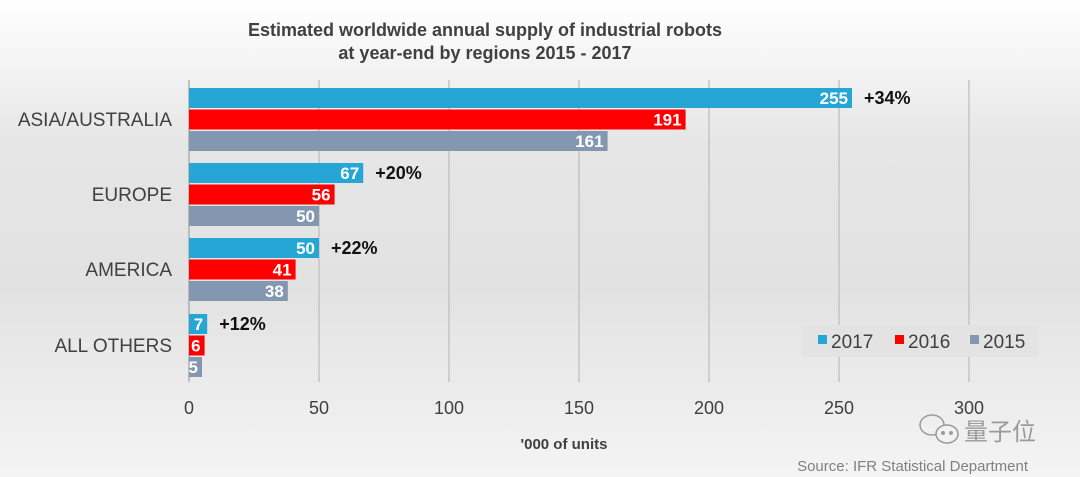  I want to click on growth-label: +12%, so click(242, 324).